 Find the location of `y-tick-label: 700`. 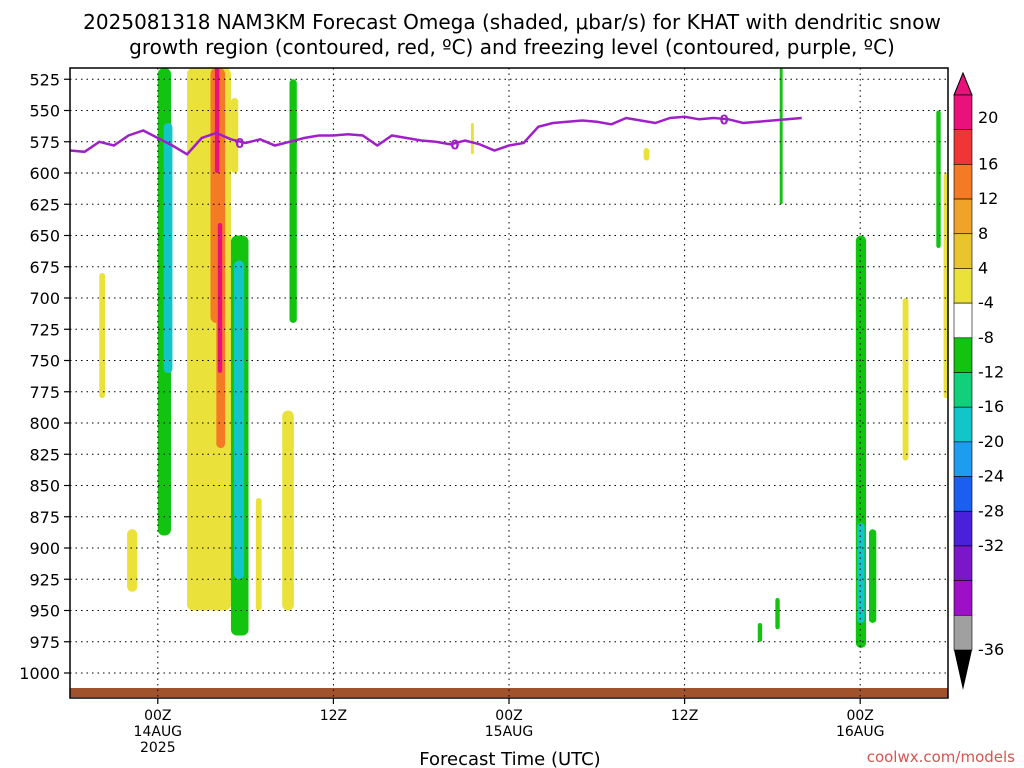

y-tick-label: 700 is located at coordinates (44, 298).